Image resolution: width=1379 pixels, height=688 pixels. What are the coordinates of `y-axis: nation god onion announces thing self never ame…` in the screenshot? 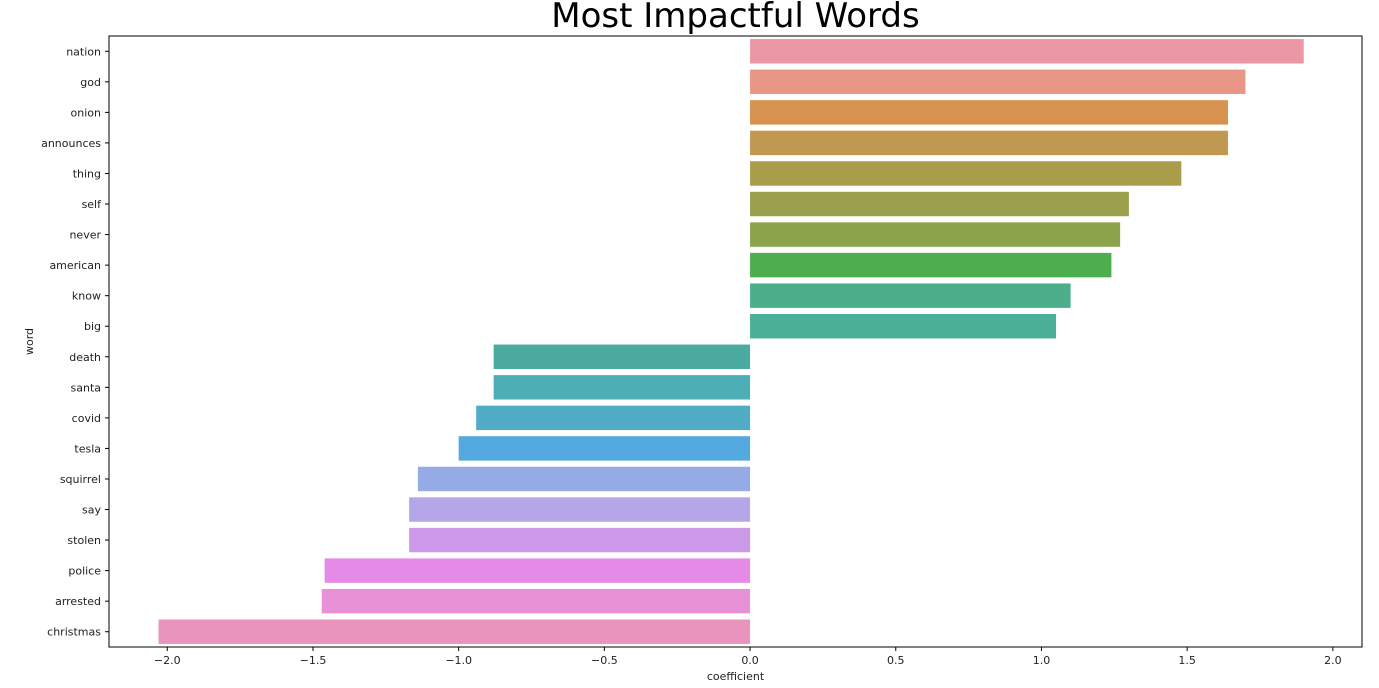 It's located at (75, 342).